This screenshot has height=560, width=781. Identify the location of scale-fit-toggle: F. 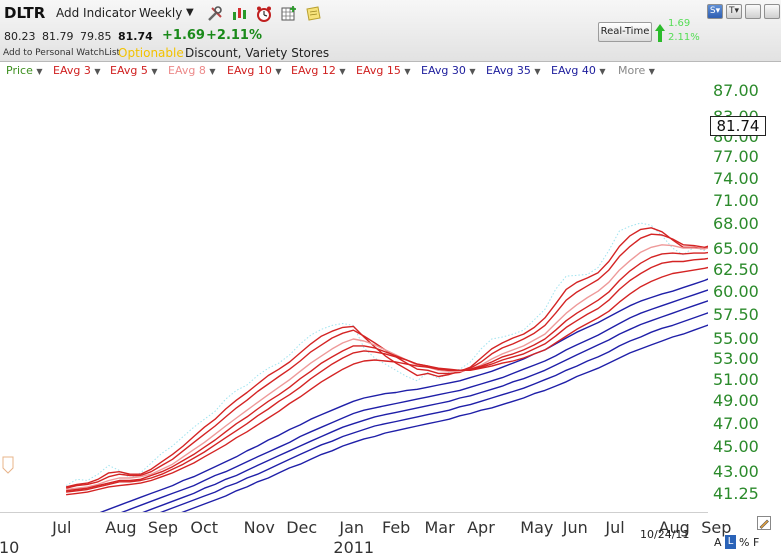
(756, 542).